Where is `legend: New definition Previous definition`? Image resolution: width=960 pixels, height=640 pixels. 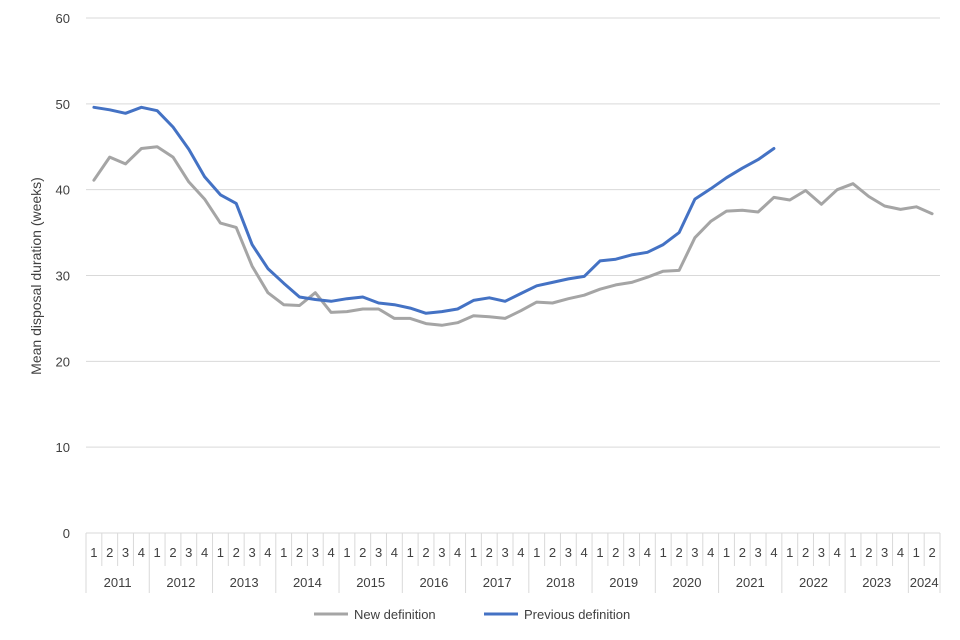
legend: New definition Previous definition is located at coordinates (472, 614).